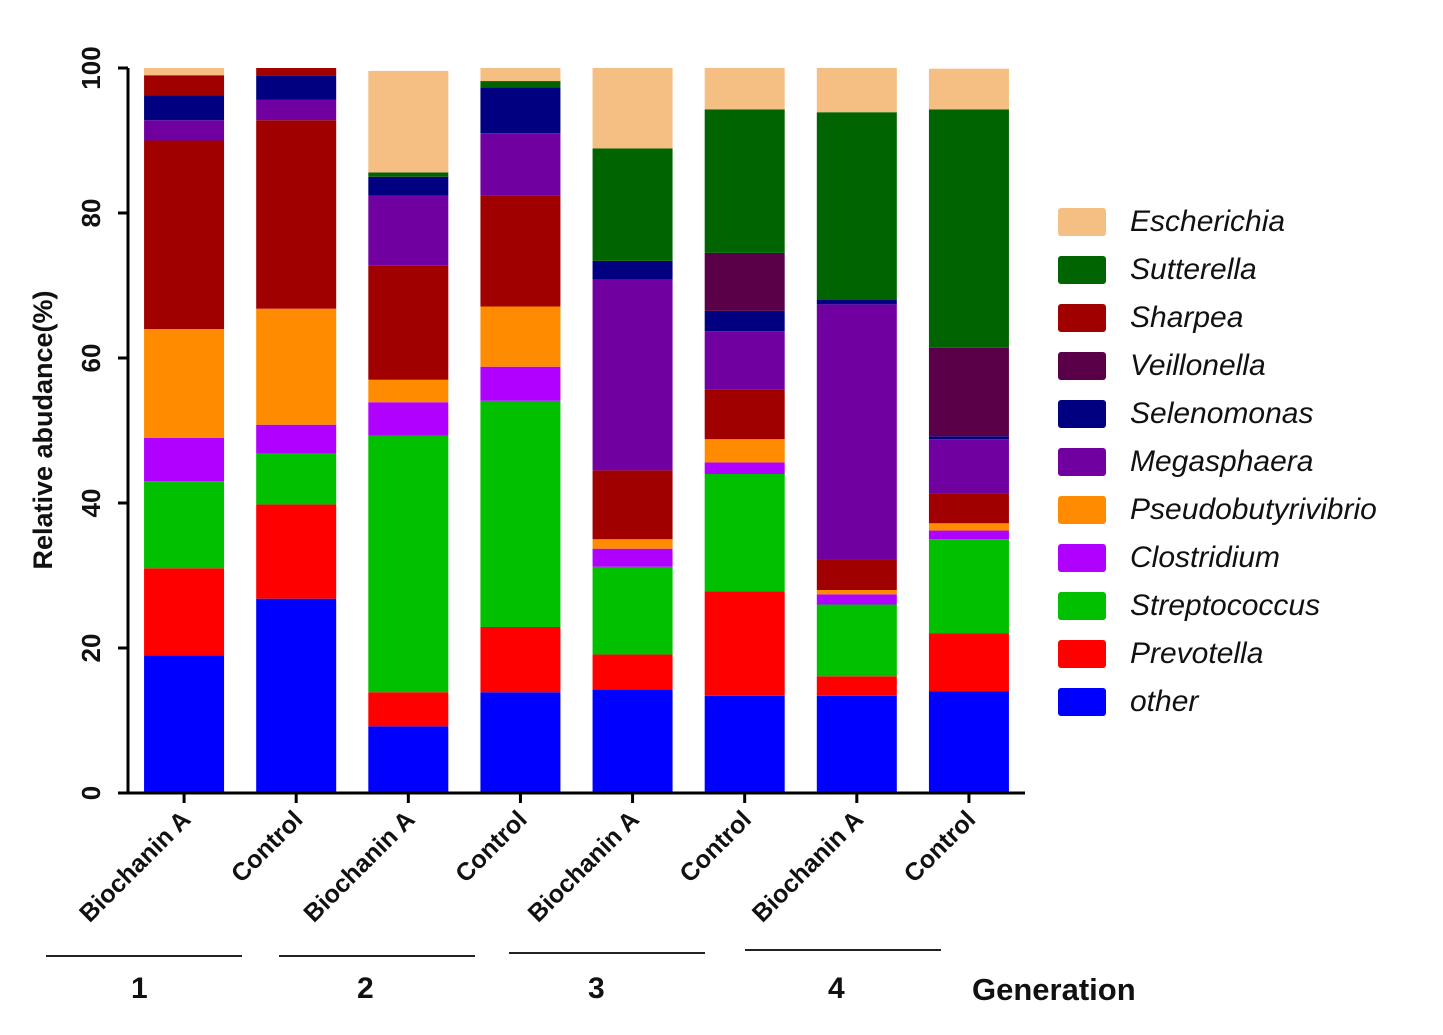 The height and width of the screenshot is (1035, 1443). Describe the element at coordinates (1248, 222) in the screenshot. I see `legend-item: Escherichia` at that location.